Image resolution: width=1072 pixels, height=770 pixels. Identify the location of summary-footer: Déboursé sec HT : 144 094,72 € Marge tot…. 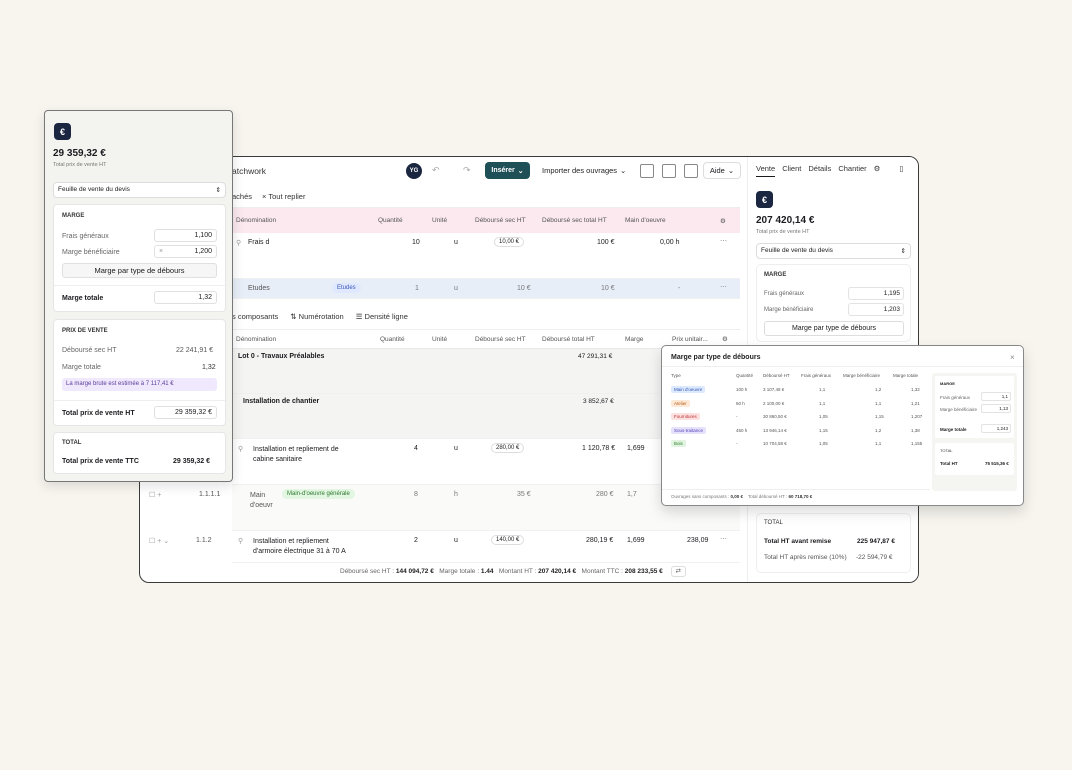
(513, 571).